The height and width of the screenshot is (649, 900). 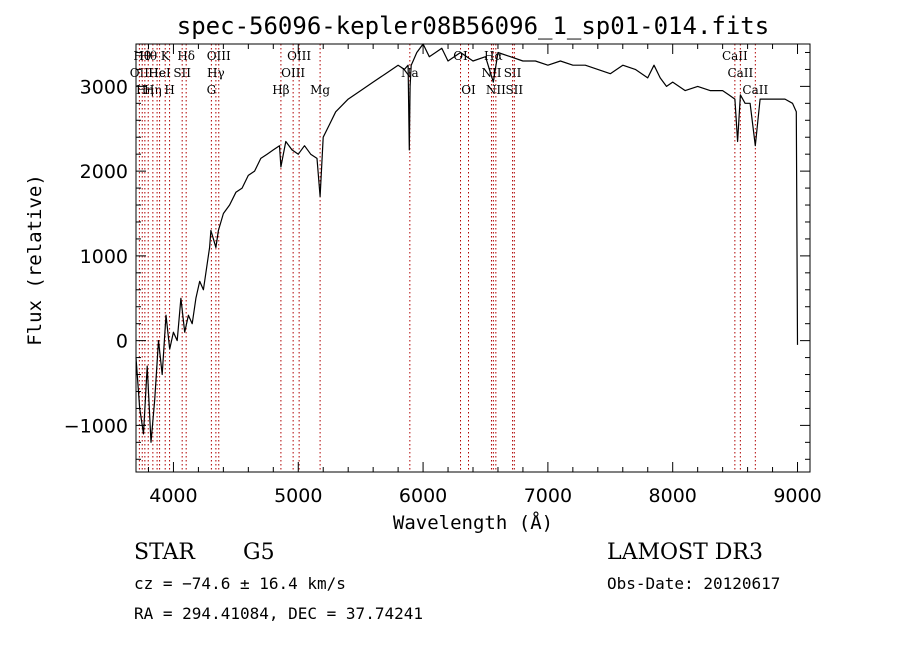 I want to click on x-tick-label: 5000, so click(x=298, y=496).